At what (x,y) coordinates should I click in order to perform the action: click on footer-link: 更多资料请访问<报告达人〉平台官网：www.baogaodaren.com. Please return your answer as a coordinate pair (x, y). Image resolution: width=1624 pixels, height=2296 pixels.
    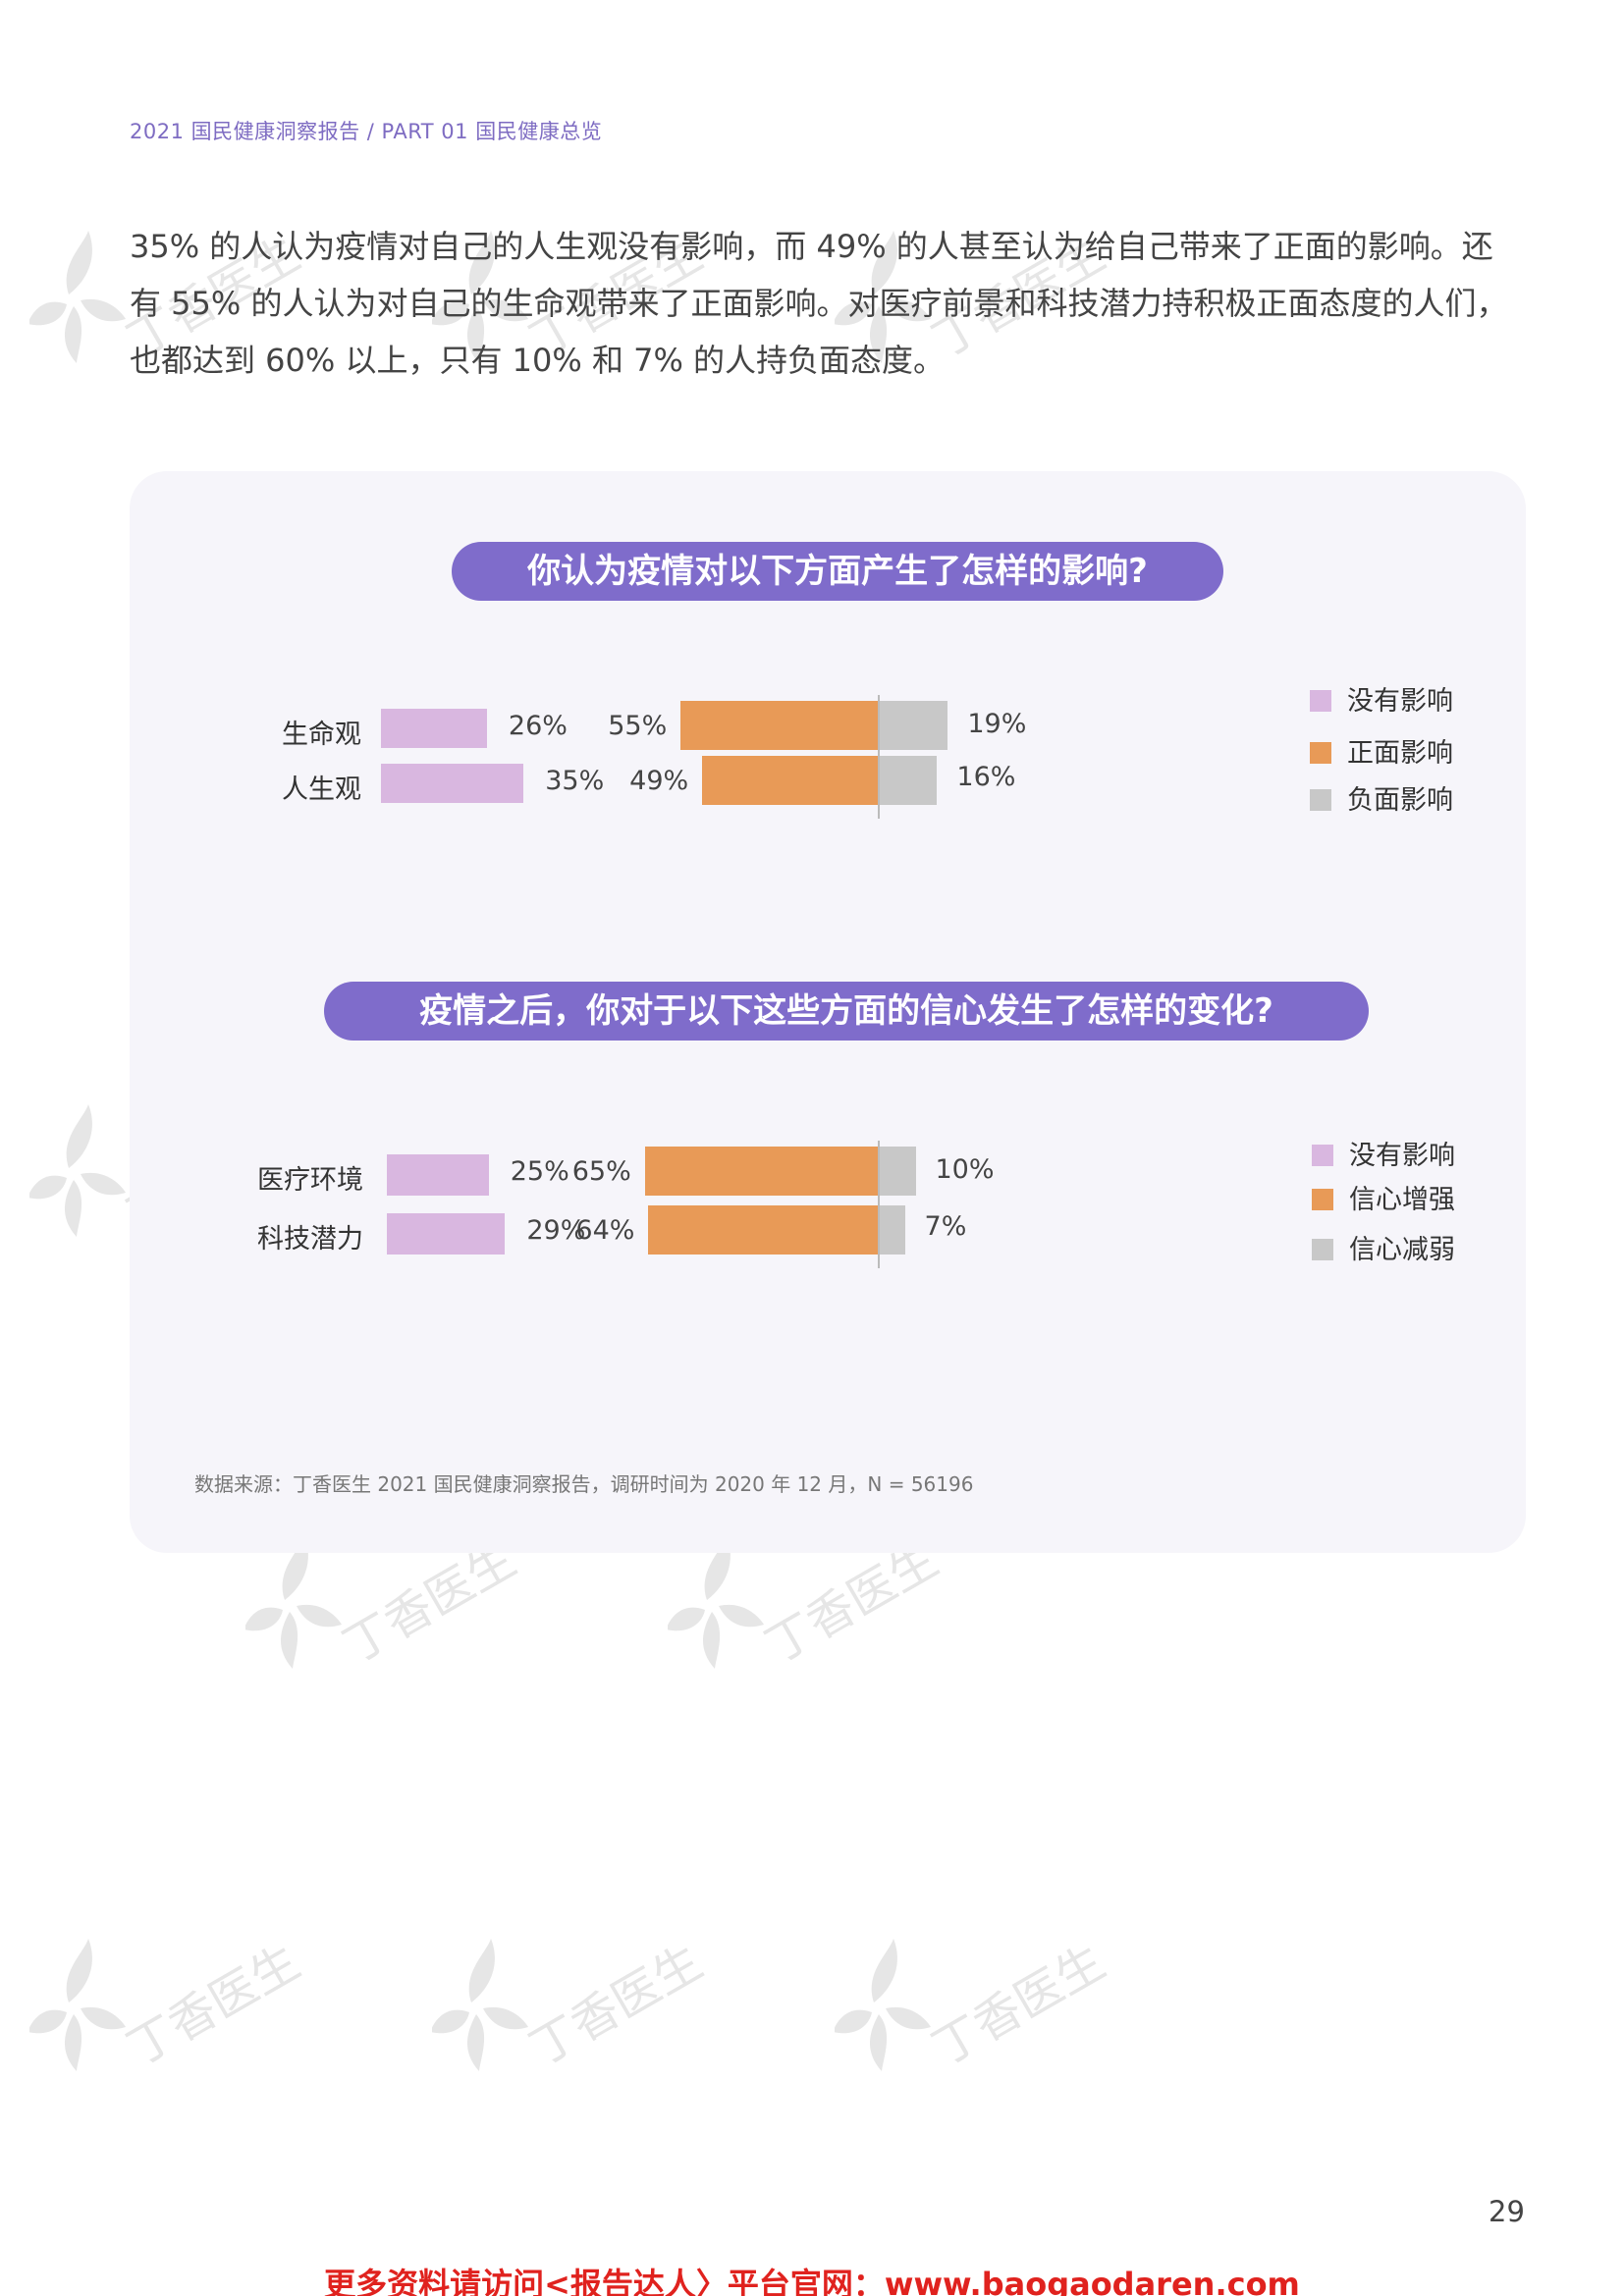
    Looking at the image, I should click on (812, 2281).